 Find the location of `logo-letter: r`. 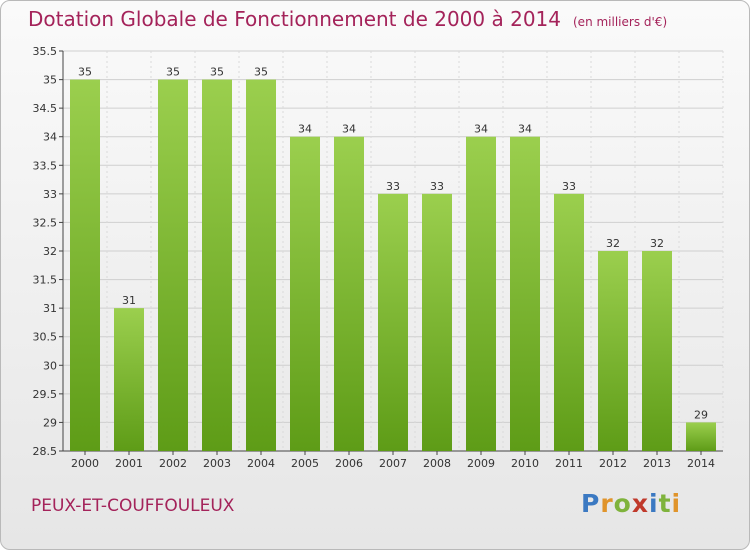

logo-letter: r is located at coordinates (607, 503).